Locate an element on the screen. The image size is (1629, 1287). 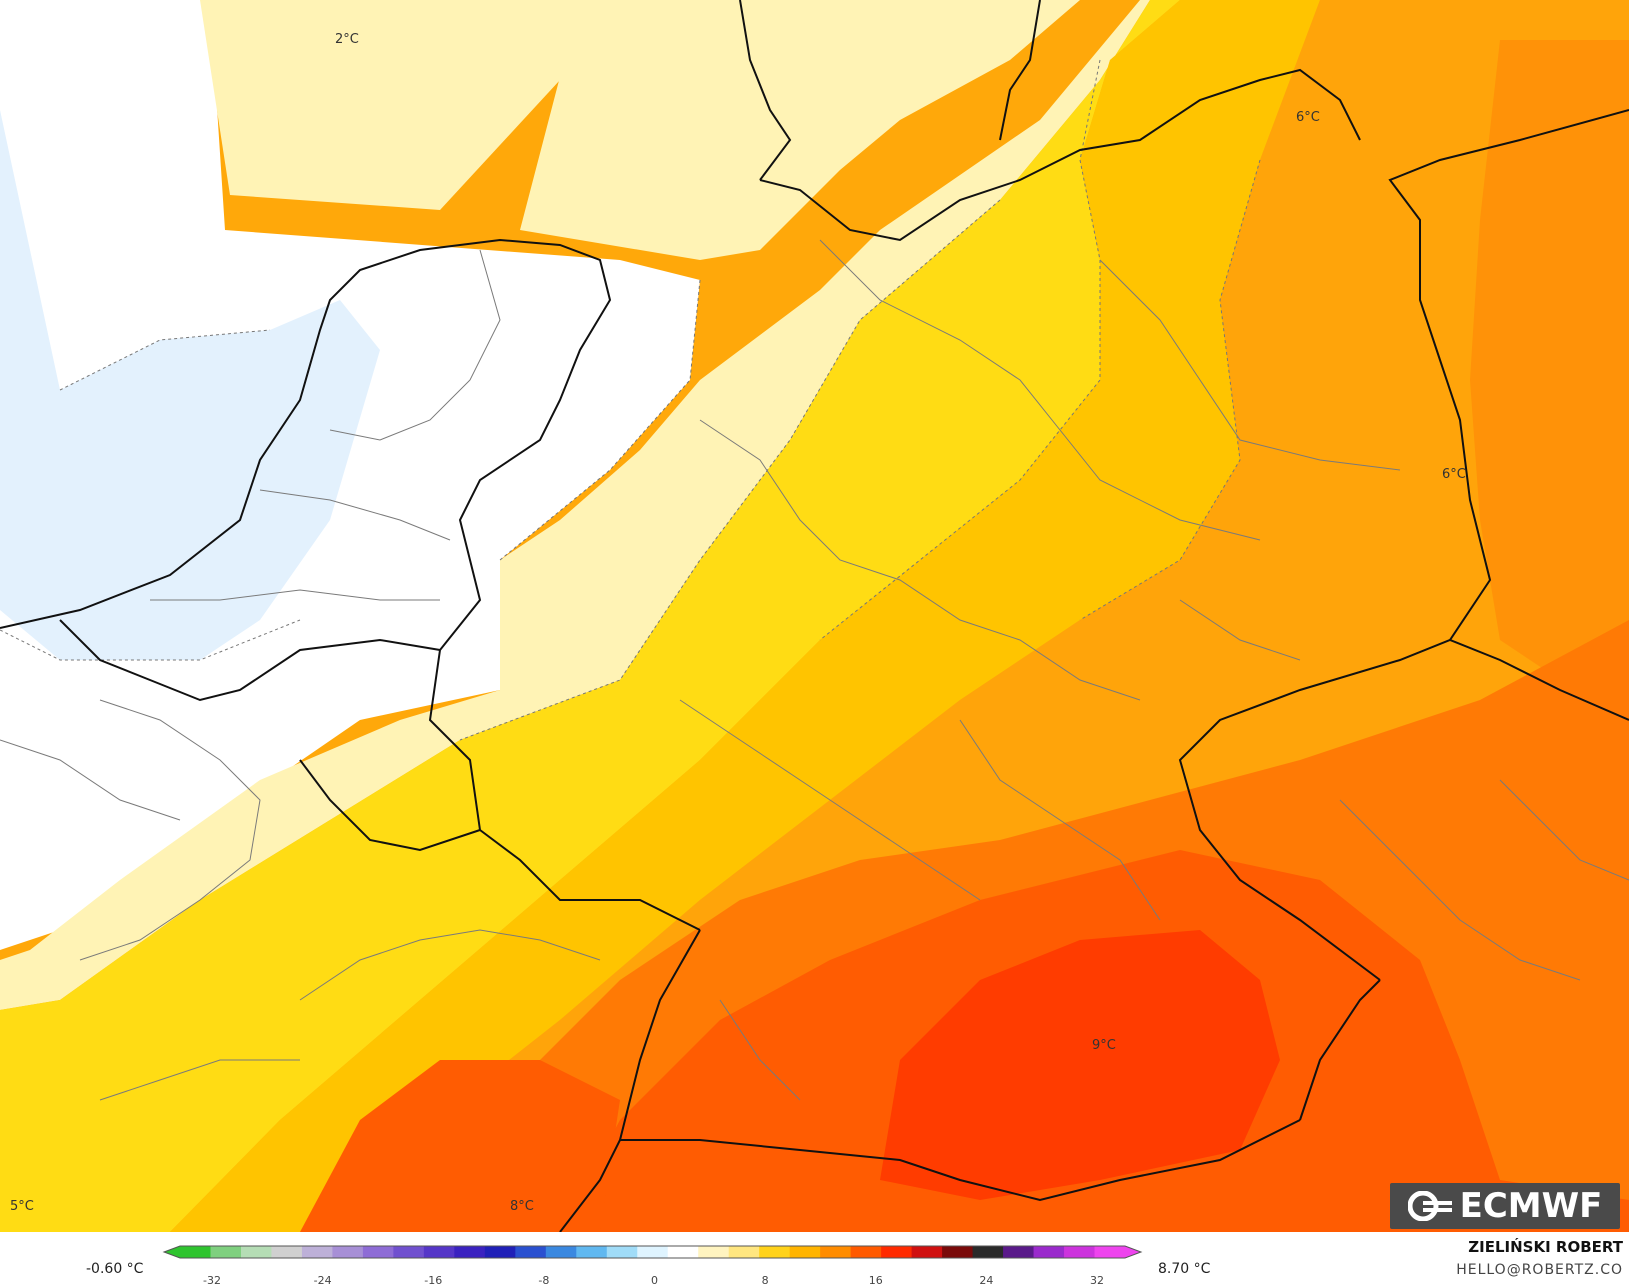
ecmwf-logo: ECMWF is located at coordinates (1505, 1206).